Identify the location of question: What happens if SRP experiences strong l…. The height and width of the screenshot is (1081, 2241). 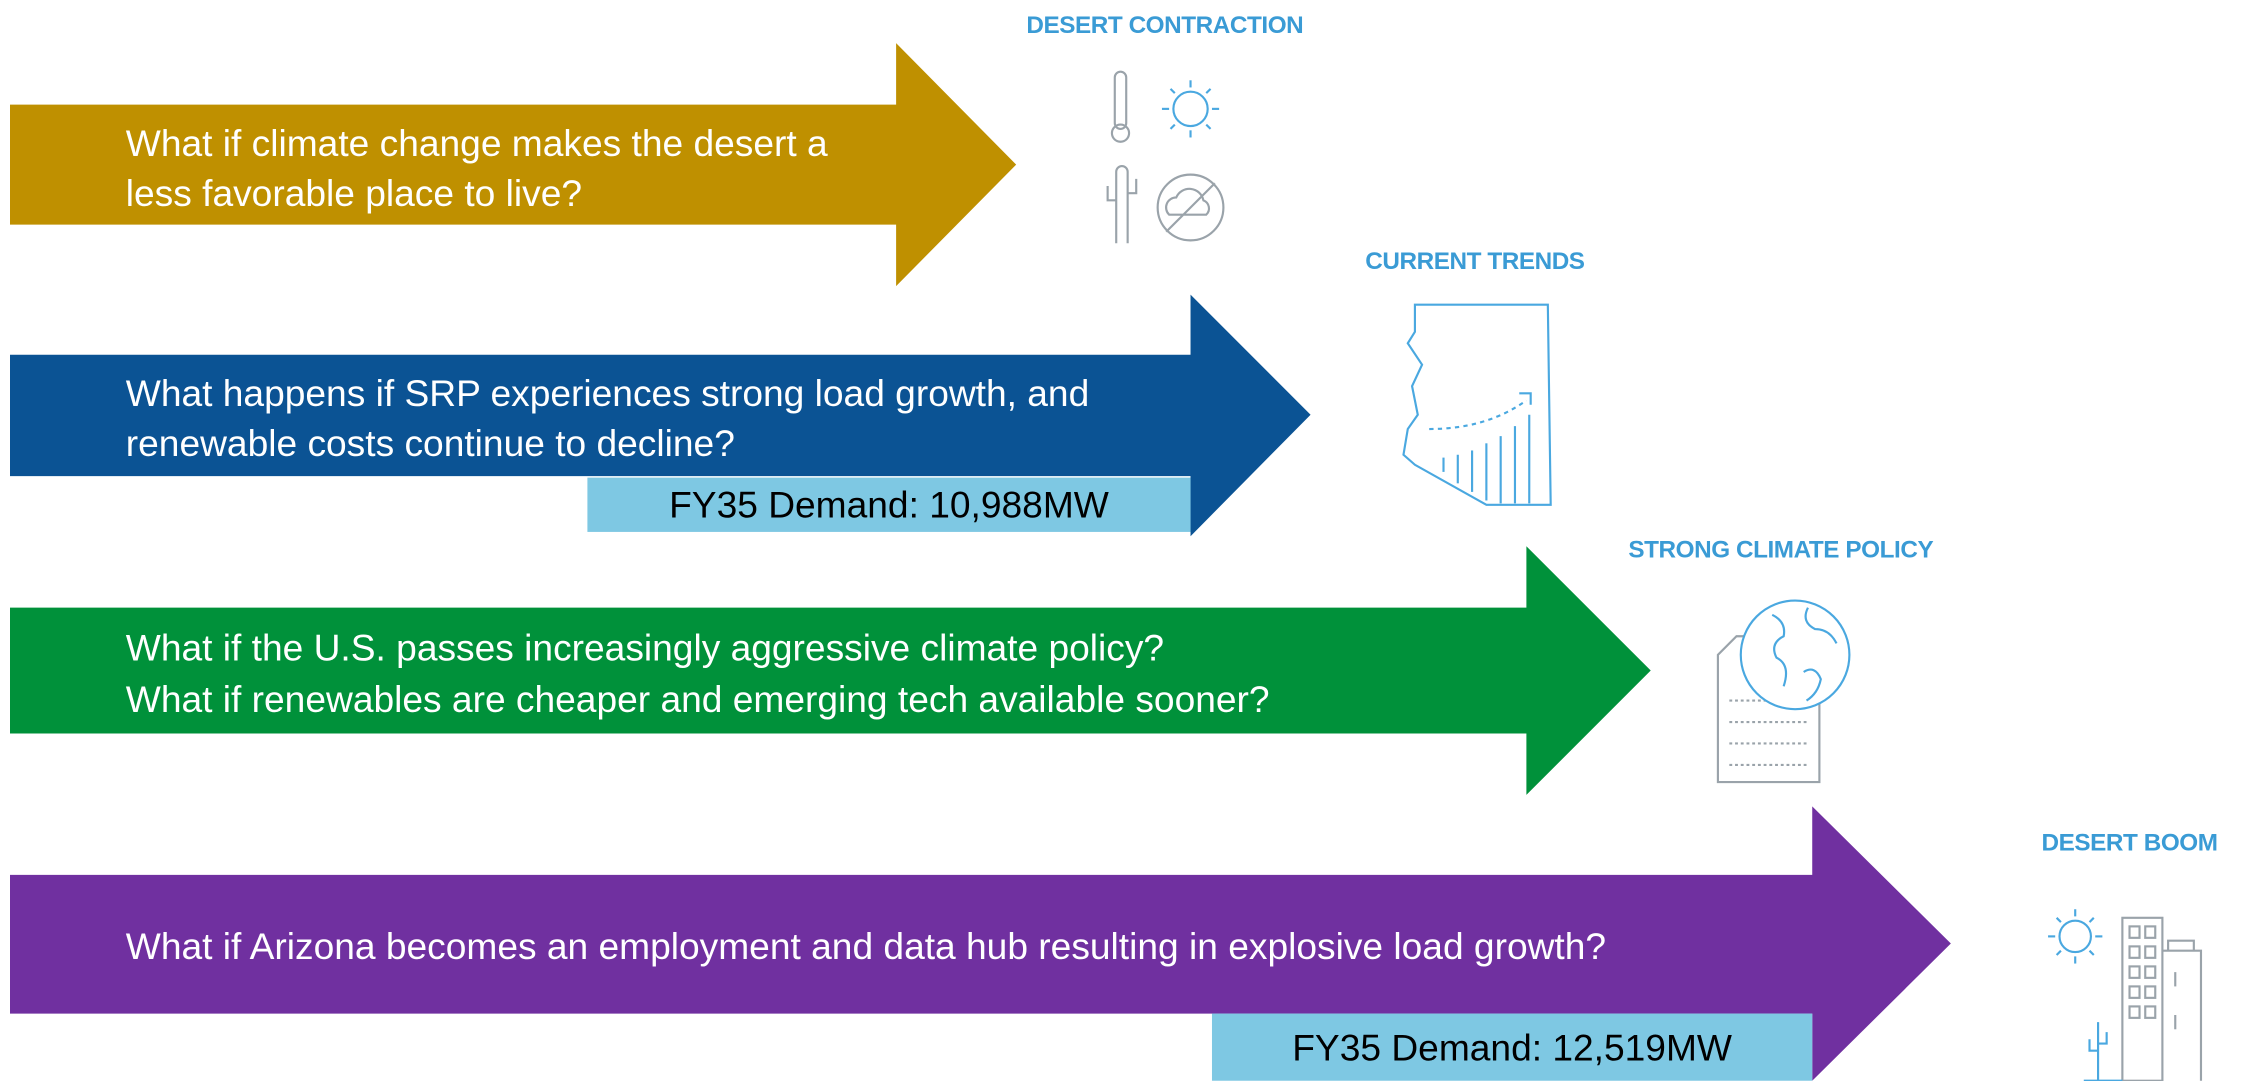
(607, 393).